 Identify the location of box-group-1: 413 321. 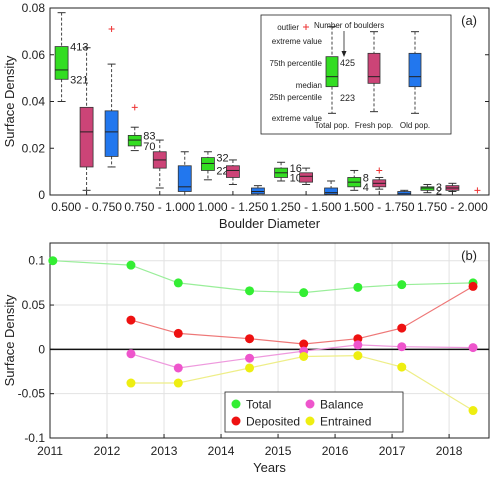
(86, 101).